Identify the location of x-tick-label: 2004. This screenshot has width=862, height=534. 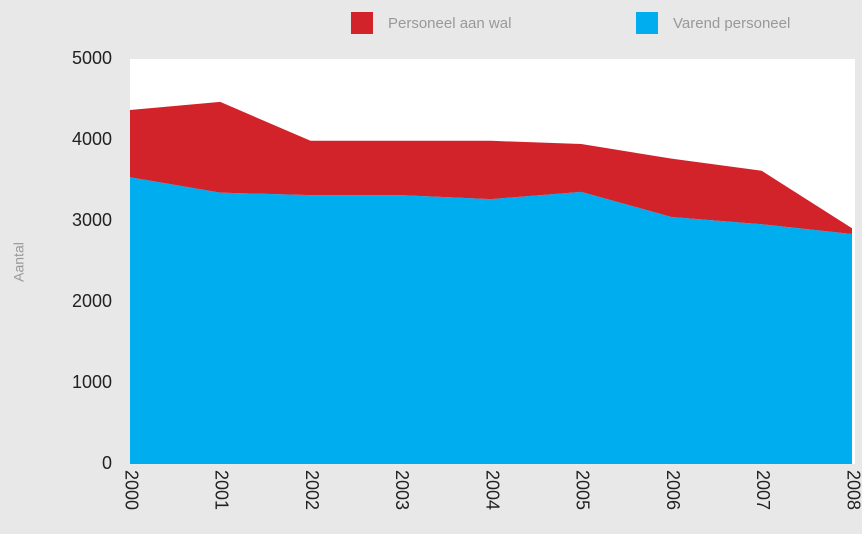
(492, 490).